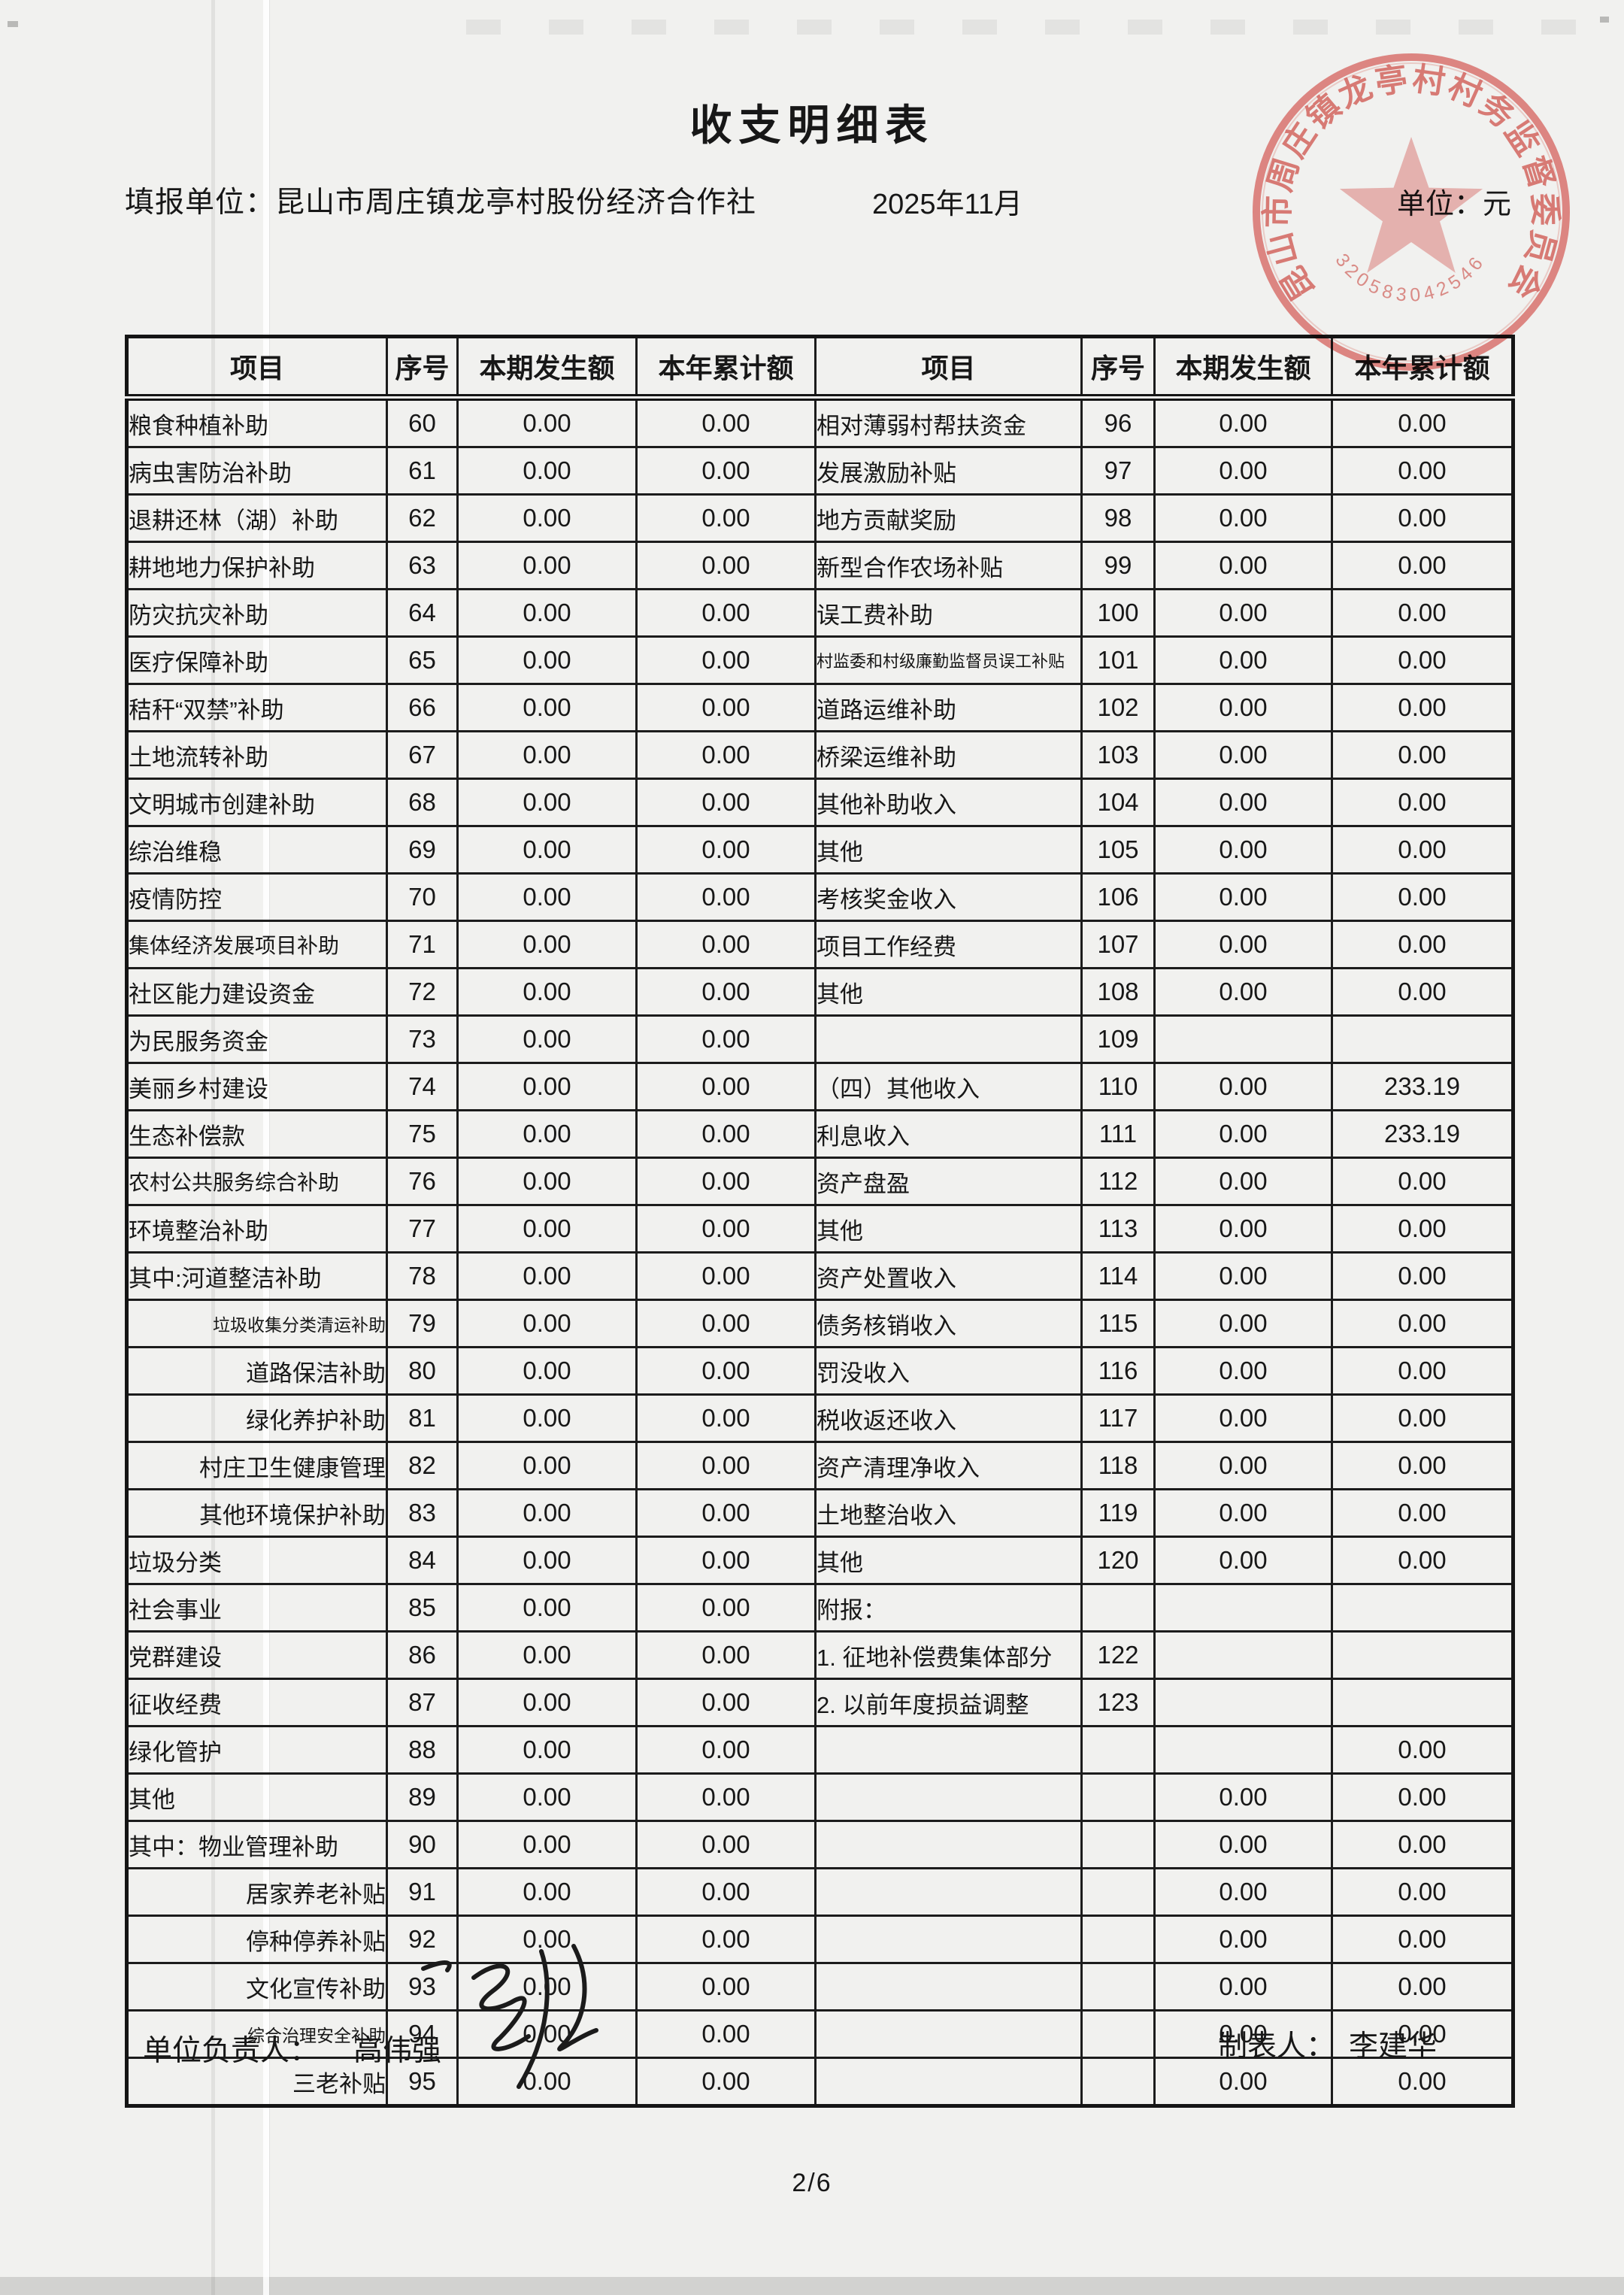 The height and width of the screenshot is (2295, 1624). Describe the element at coordinates (1118, 518) in the screenshot. I see `no-cell-right: 98` at that location.